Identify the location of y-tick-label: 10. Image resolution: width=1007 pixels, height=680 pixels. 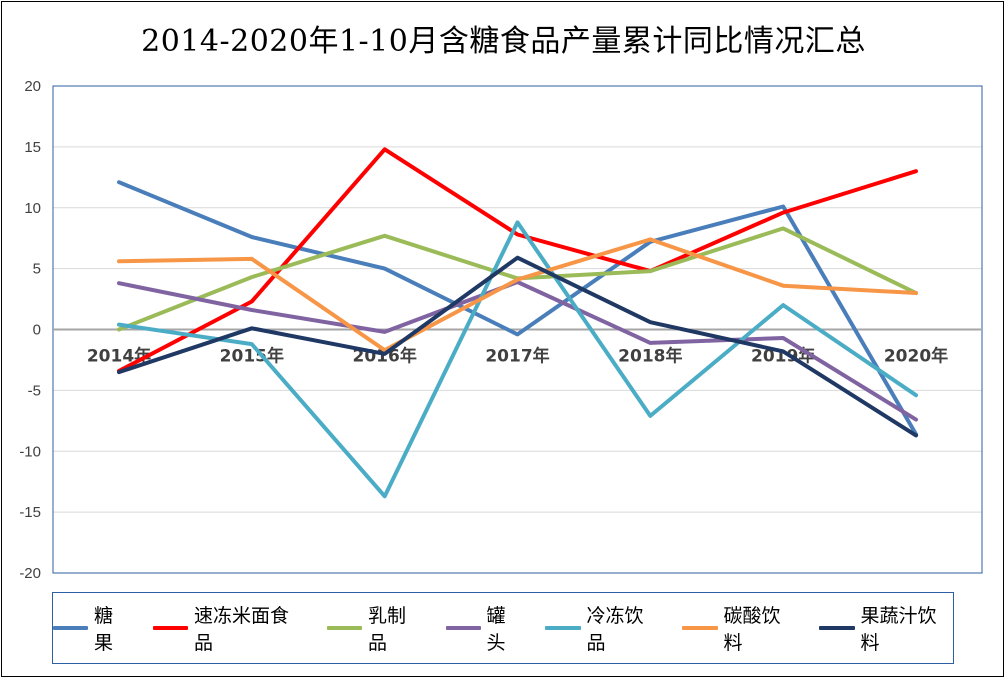
(32, 208).